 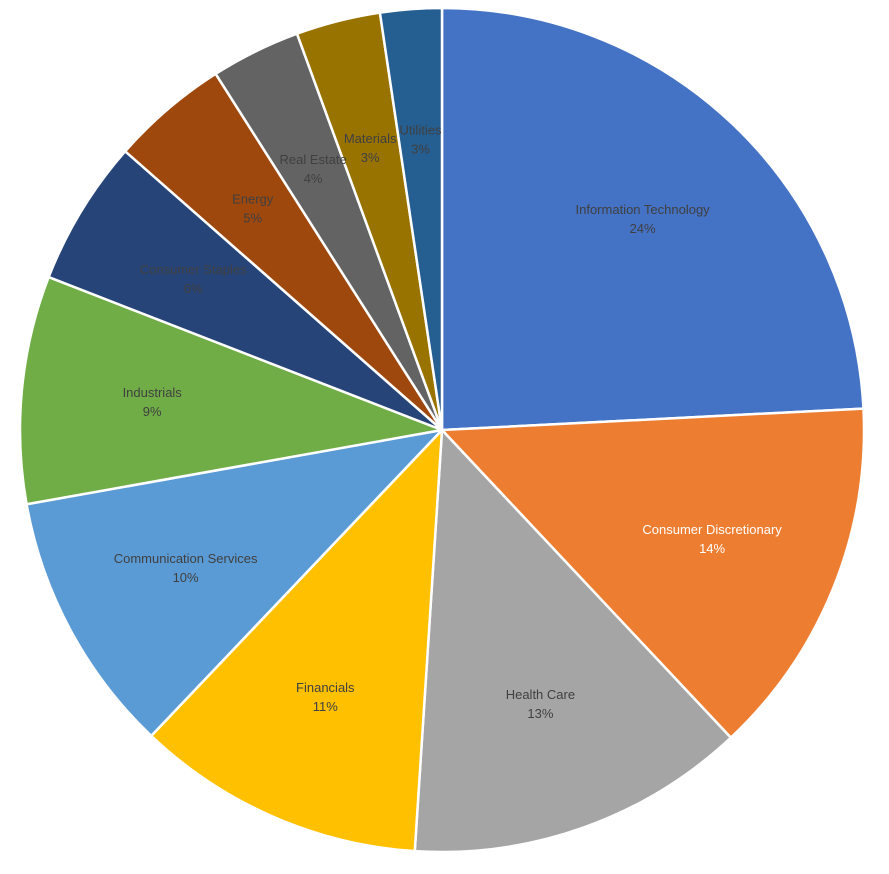 What do you see at coordinates (411, 219) in the screenshot?
I see `slice-utilities` at bounding box center [411, 219].